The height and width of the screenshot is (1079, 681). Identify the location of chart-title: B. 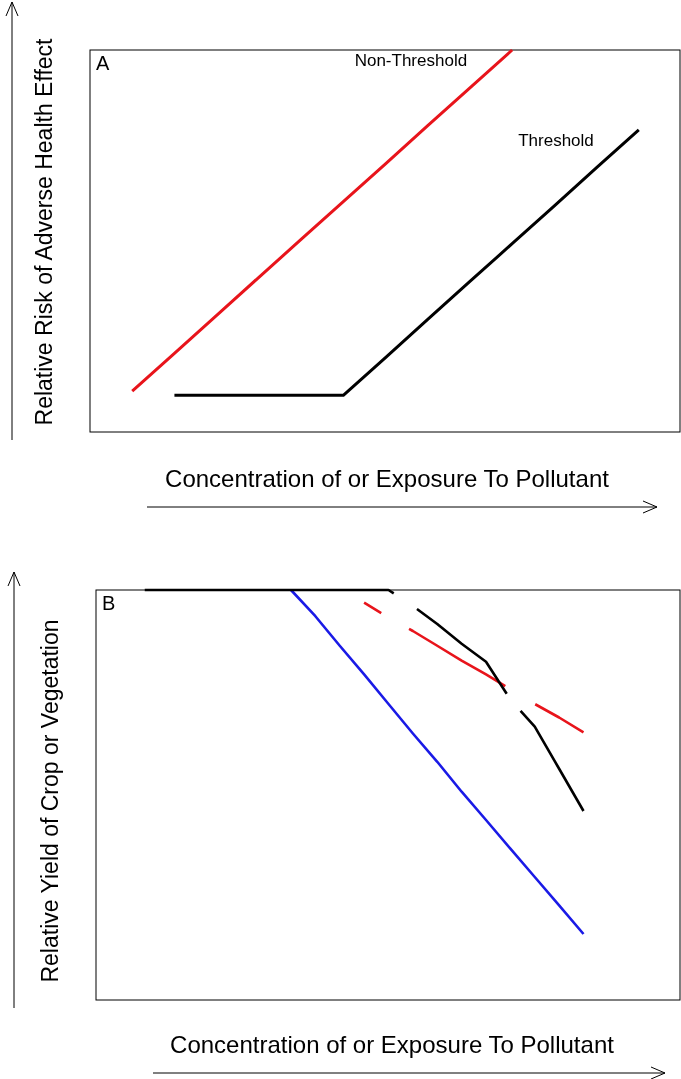
(109, 603).